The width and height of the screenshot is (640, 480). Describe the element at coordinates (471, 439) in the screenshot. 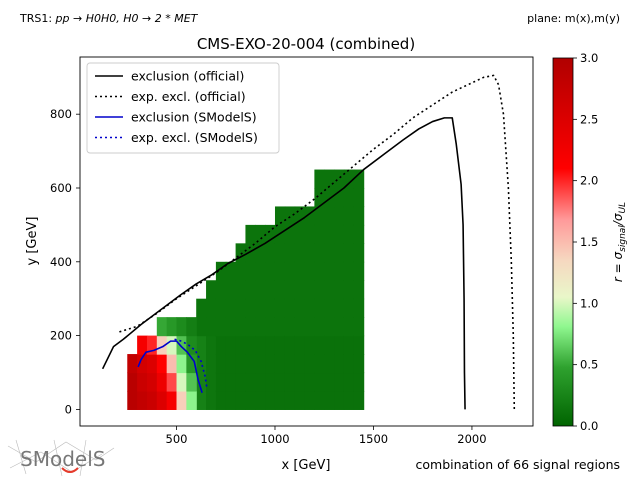

I see `x-tick-label: 2000` at that location.